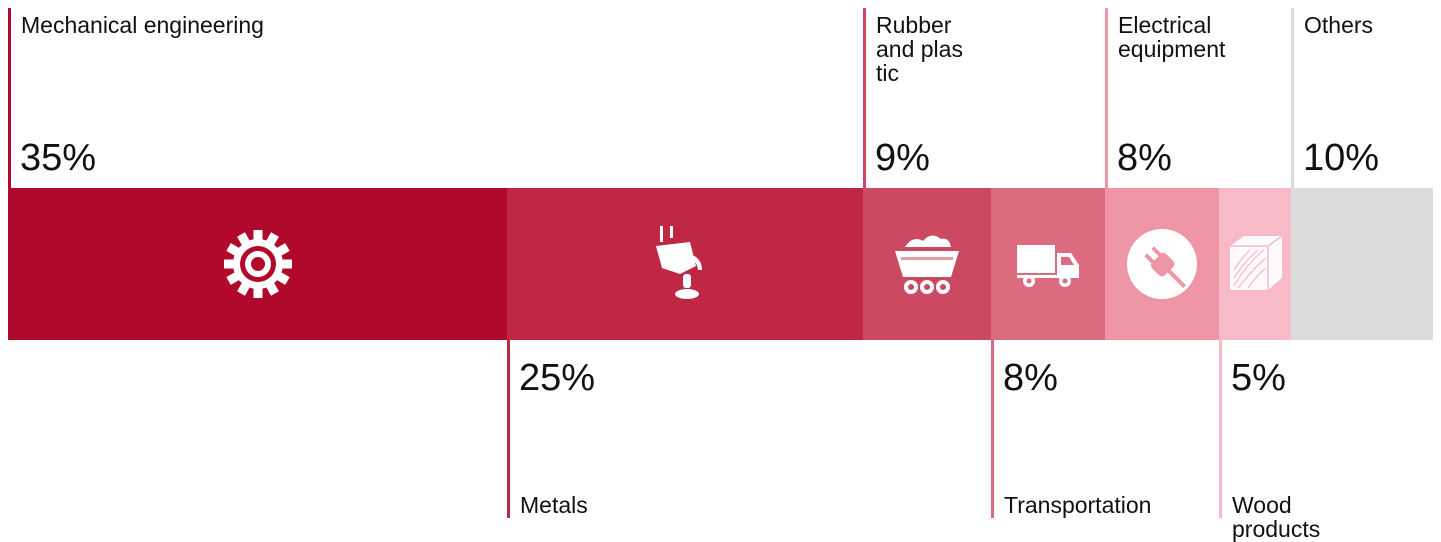 Image resolution: width=1441 pixels, height=542 pixels. What do you see at coordinates (679, 262) in the screenshot?
I see `ladle-icon` at bounding box center [679, 262].